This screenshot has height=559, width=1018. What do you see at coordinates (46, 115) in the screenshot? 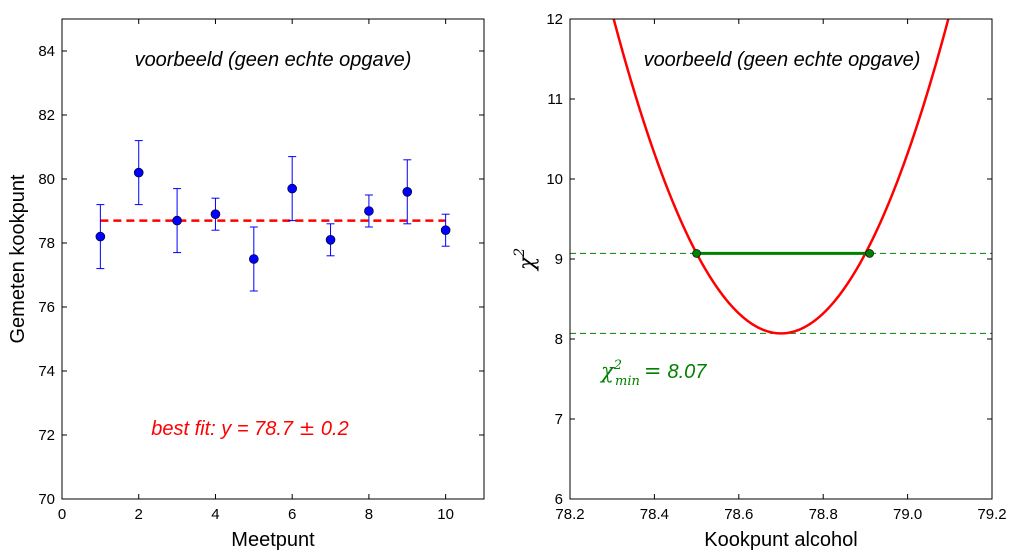
I see `left-y-tick-label: 82` at bounding box center [46, 115].